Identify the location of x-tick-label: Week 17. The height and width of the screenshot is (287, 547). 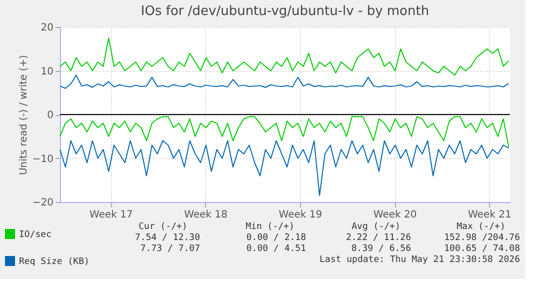
(111, 215).